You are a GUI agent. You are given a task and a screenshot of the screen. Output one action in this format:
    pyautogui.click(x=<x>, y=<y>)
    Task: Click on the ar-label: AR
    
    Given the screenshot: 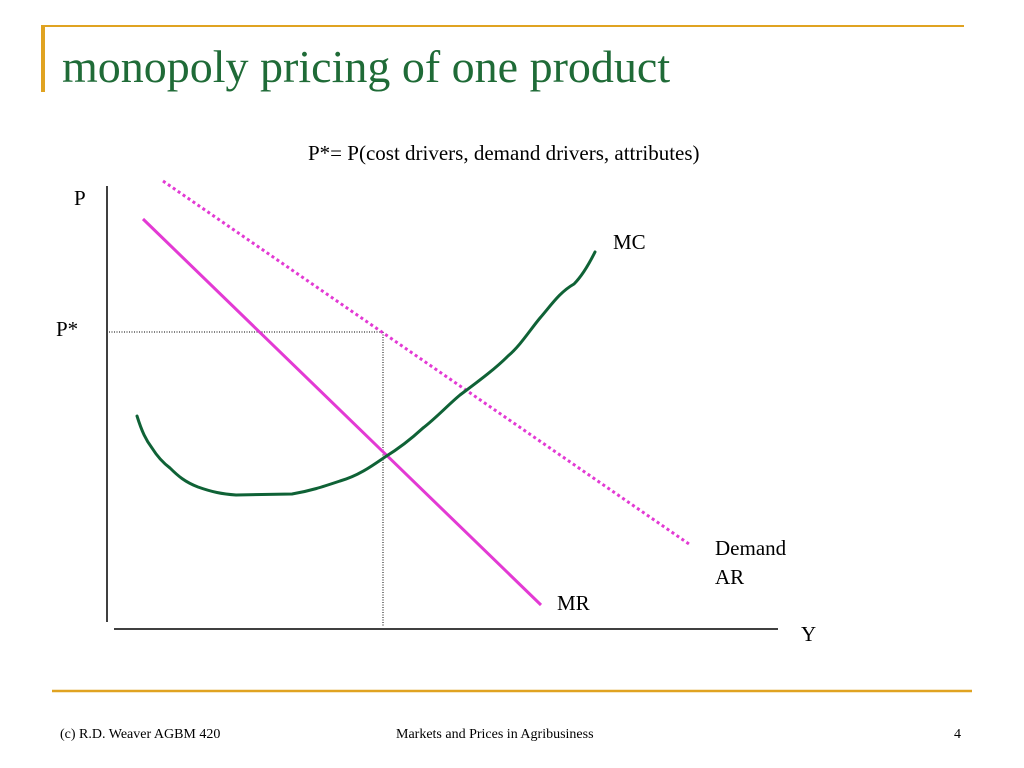 What is the action you would take?
    pyautogui.click(x=730, y=577)
    